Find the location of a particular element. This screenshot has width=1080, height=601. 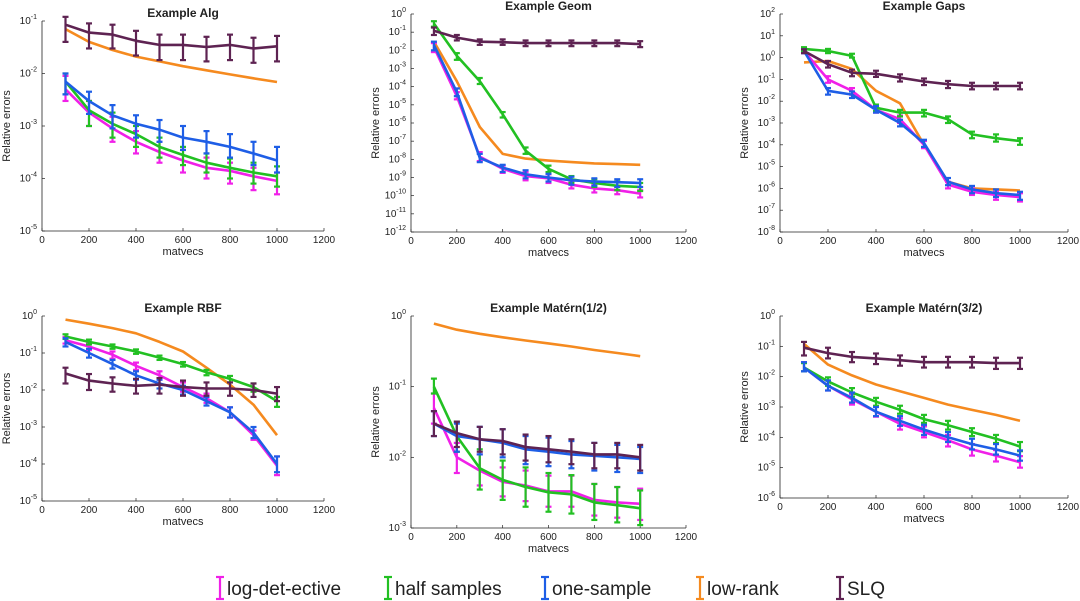

chart-title: Example Geom is located at coordinates (548, 6).